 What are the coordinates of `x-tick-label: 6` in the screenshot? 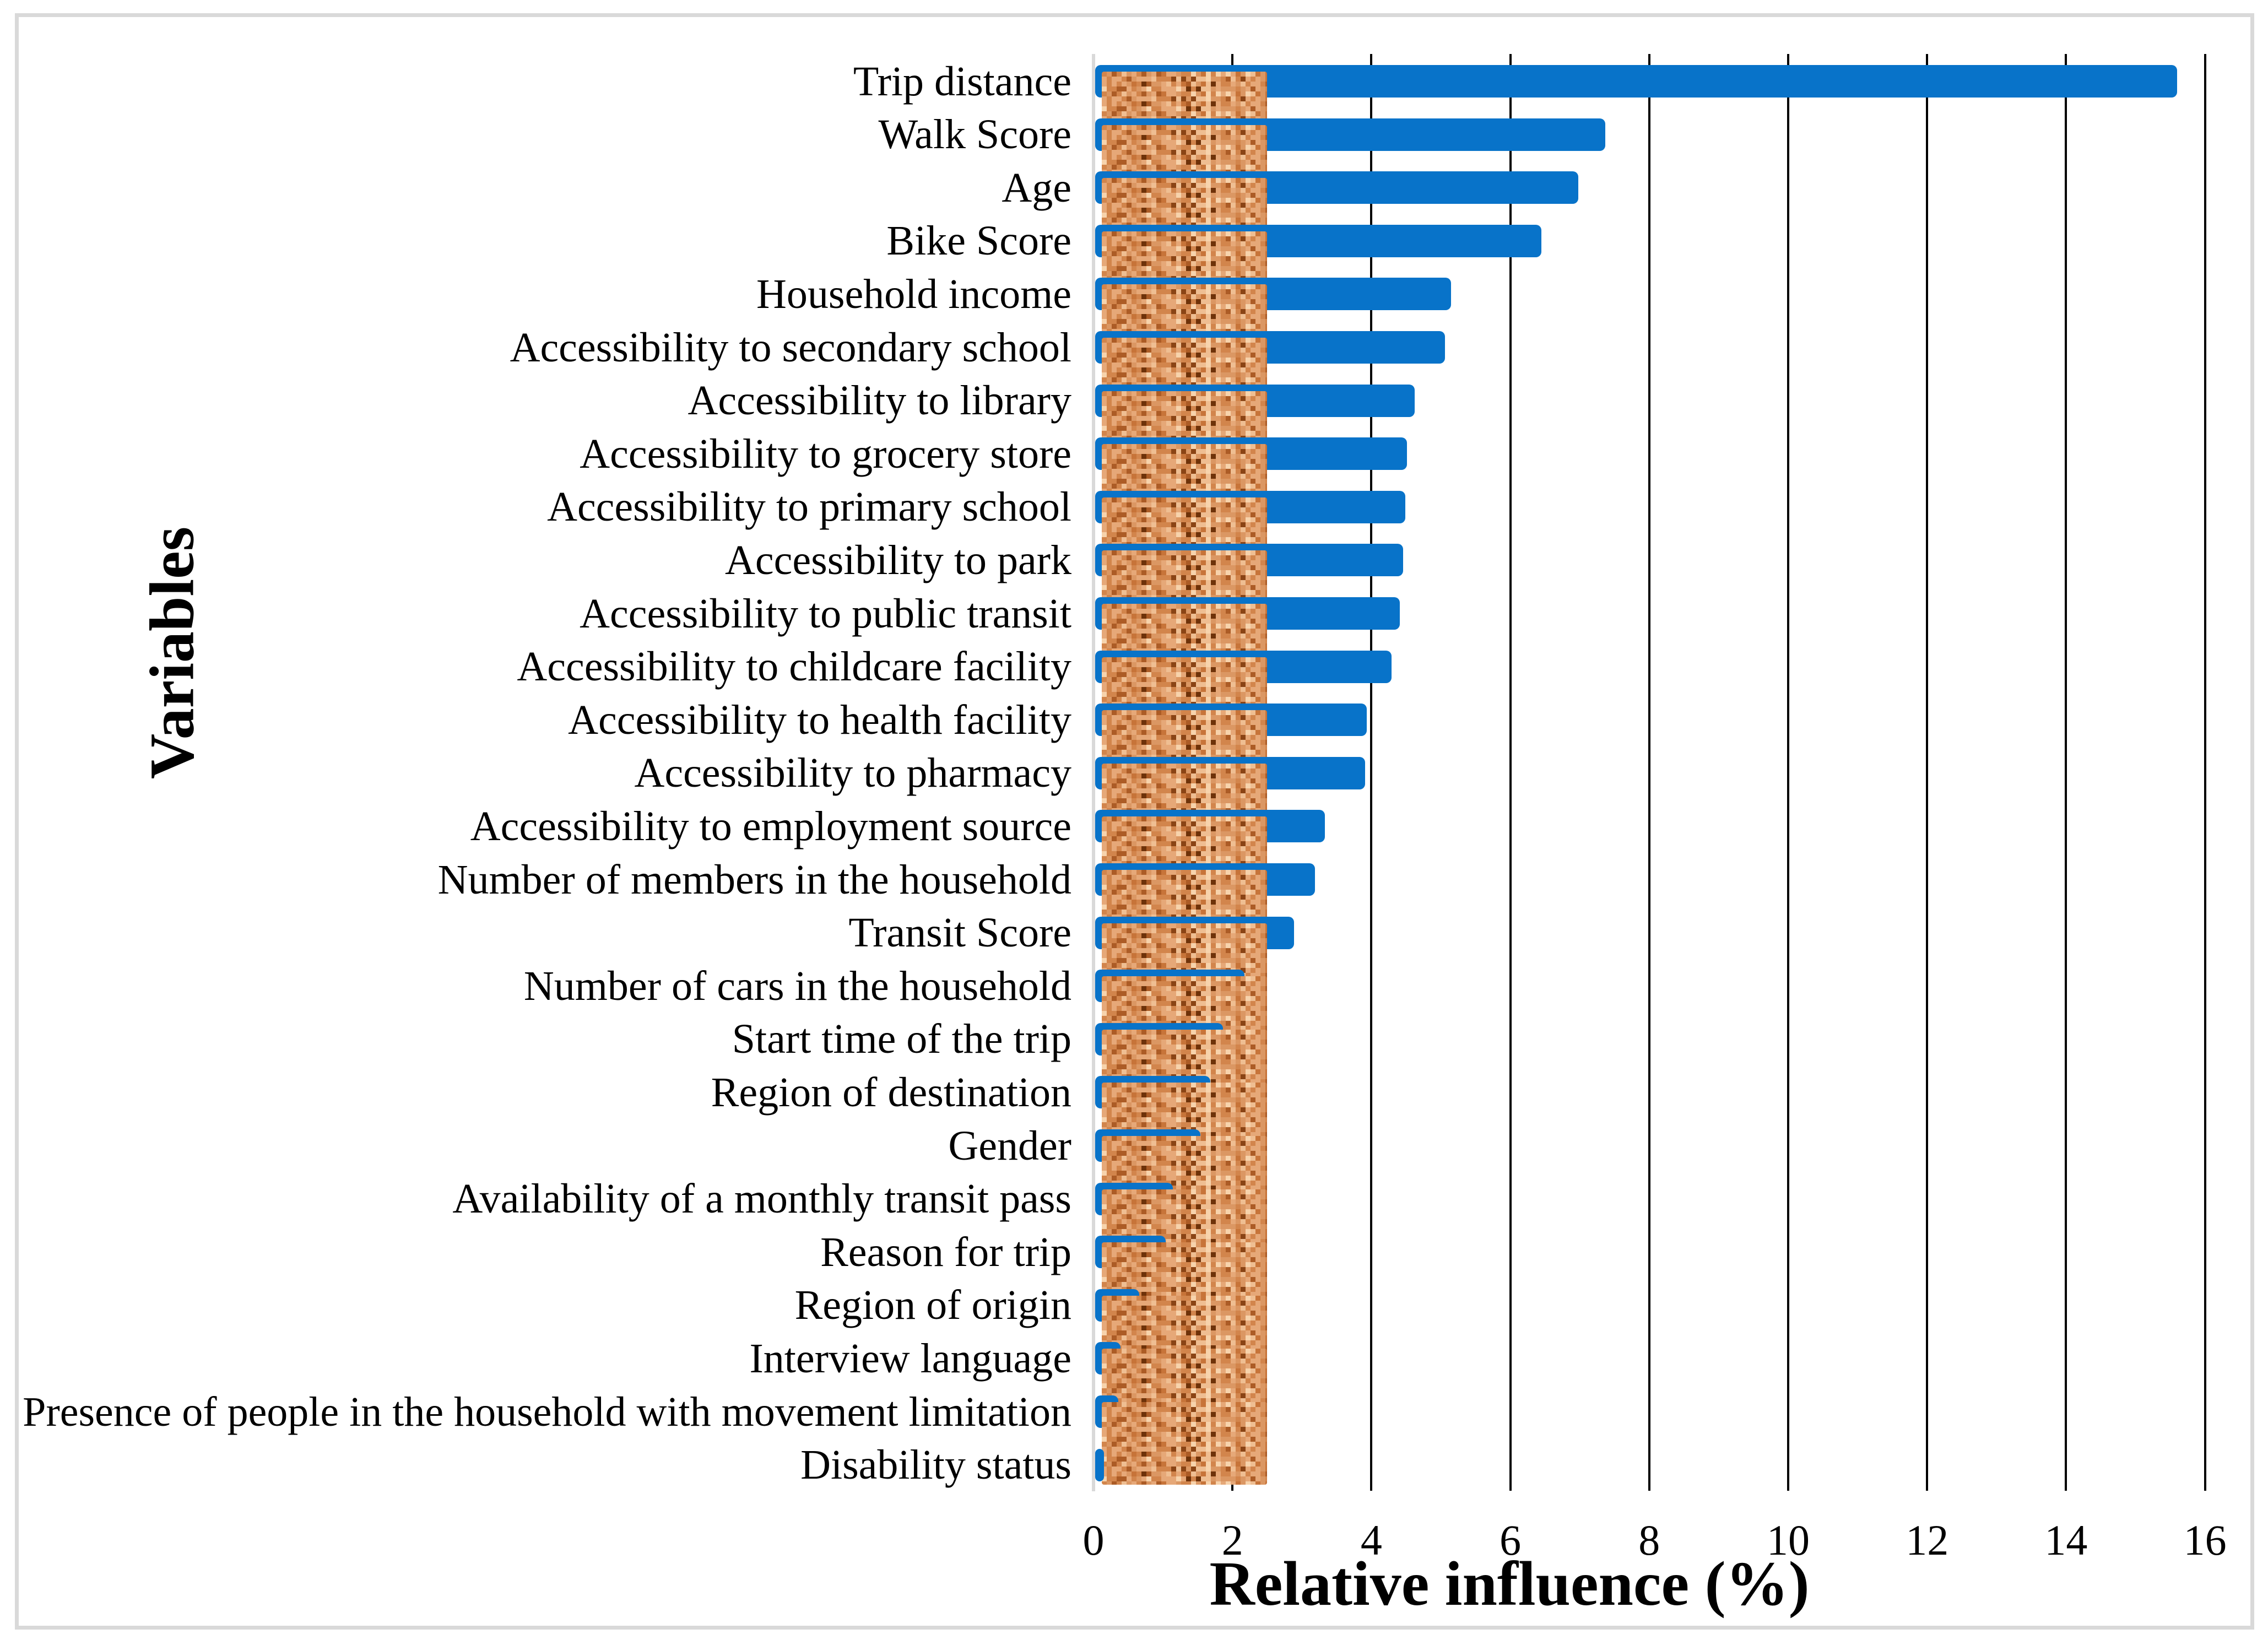 It's located at (1511, 1540).